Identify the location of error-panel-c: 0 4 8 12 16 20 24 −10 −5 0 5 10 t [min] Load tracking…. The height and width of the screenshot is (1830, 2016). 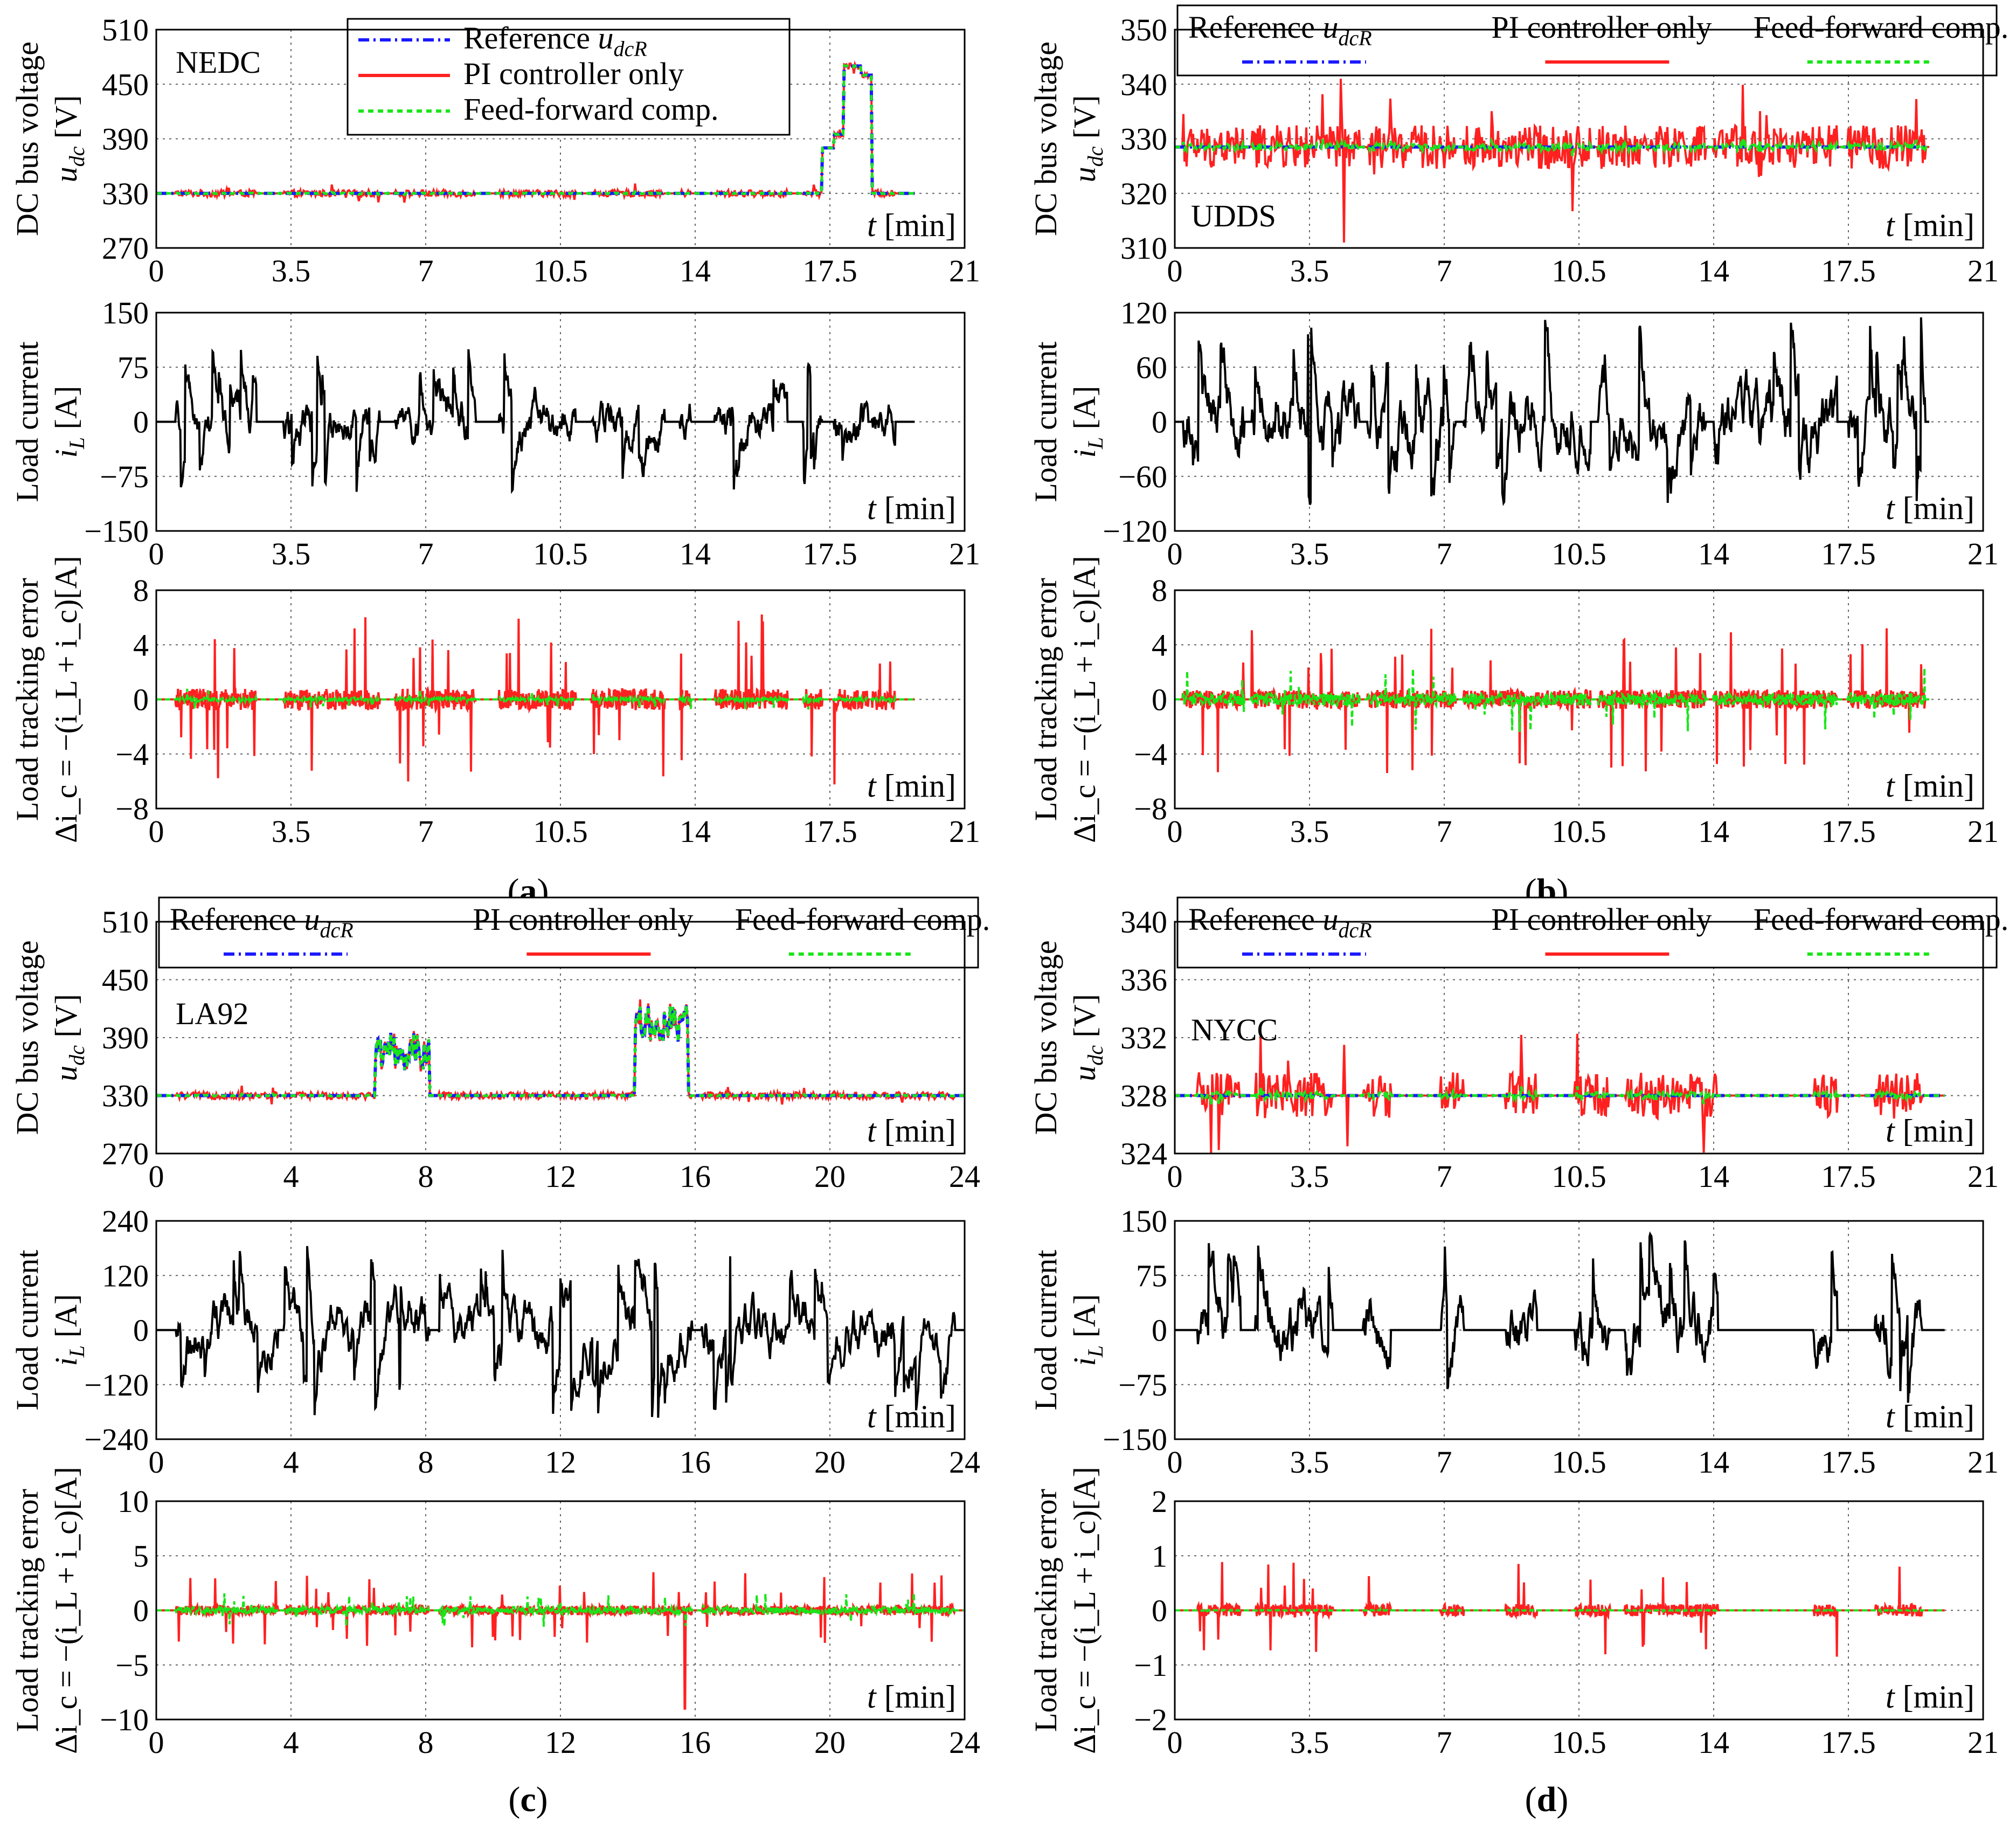
(495, 1613).